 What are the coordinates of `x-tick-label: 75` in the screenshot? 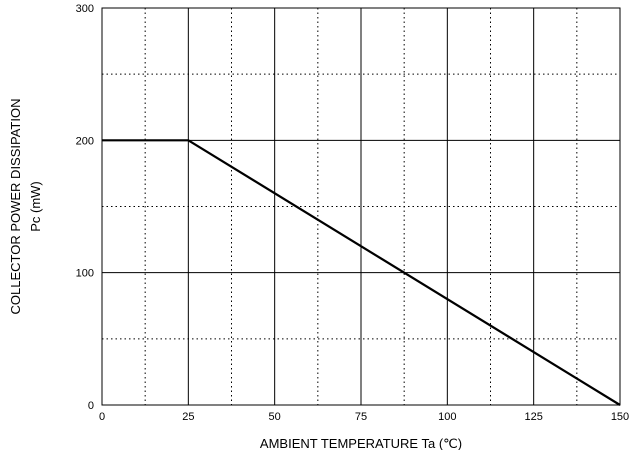 It's located at (361, 417).